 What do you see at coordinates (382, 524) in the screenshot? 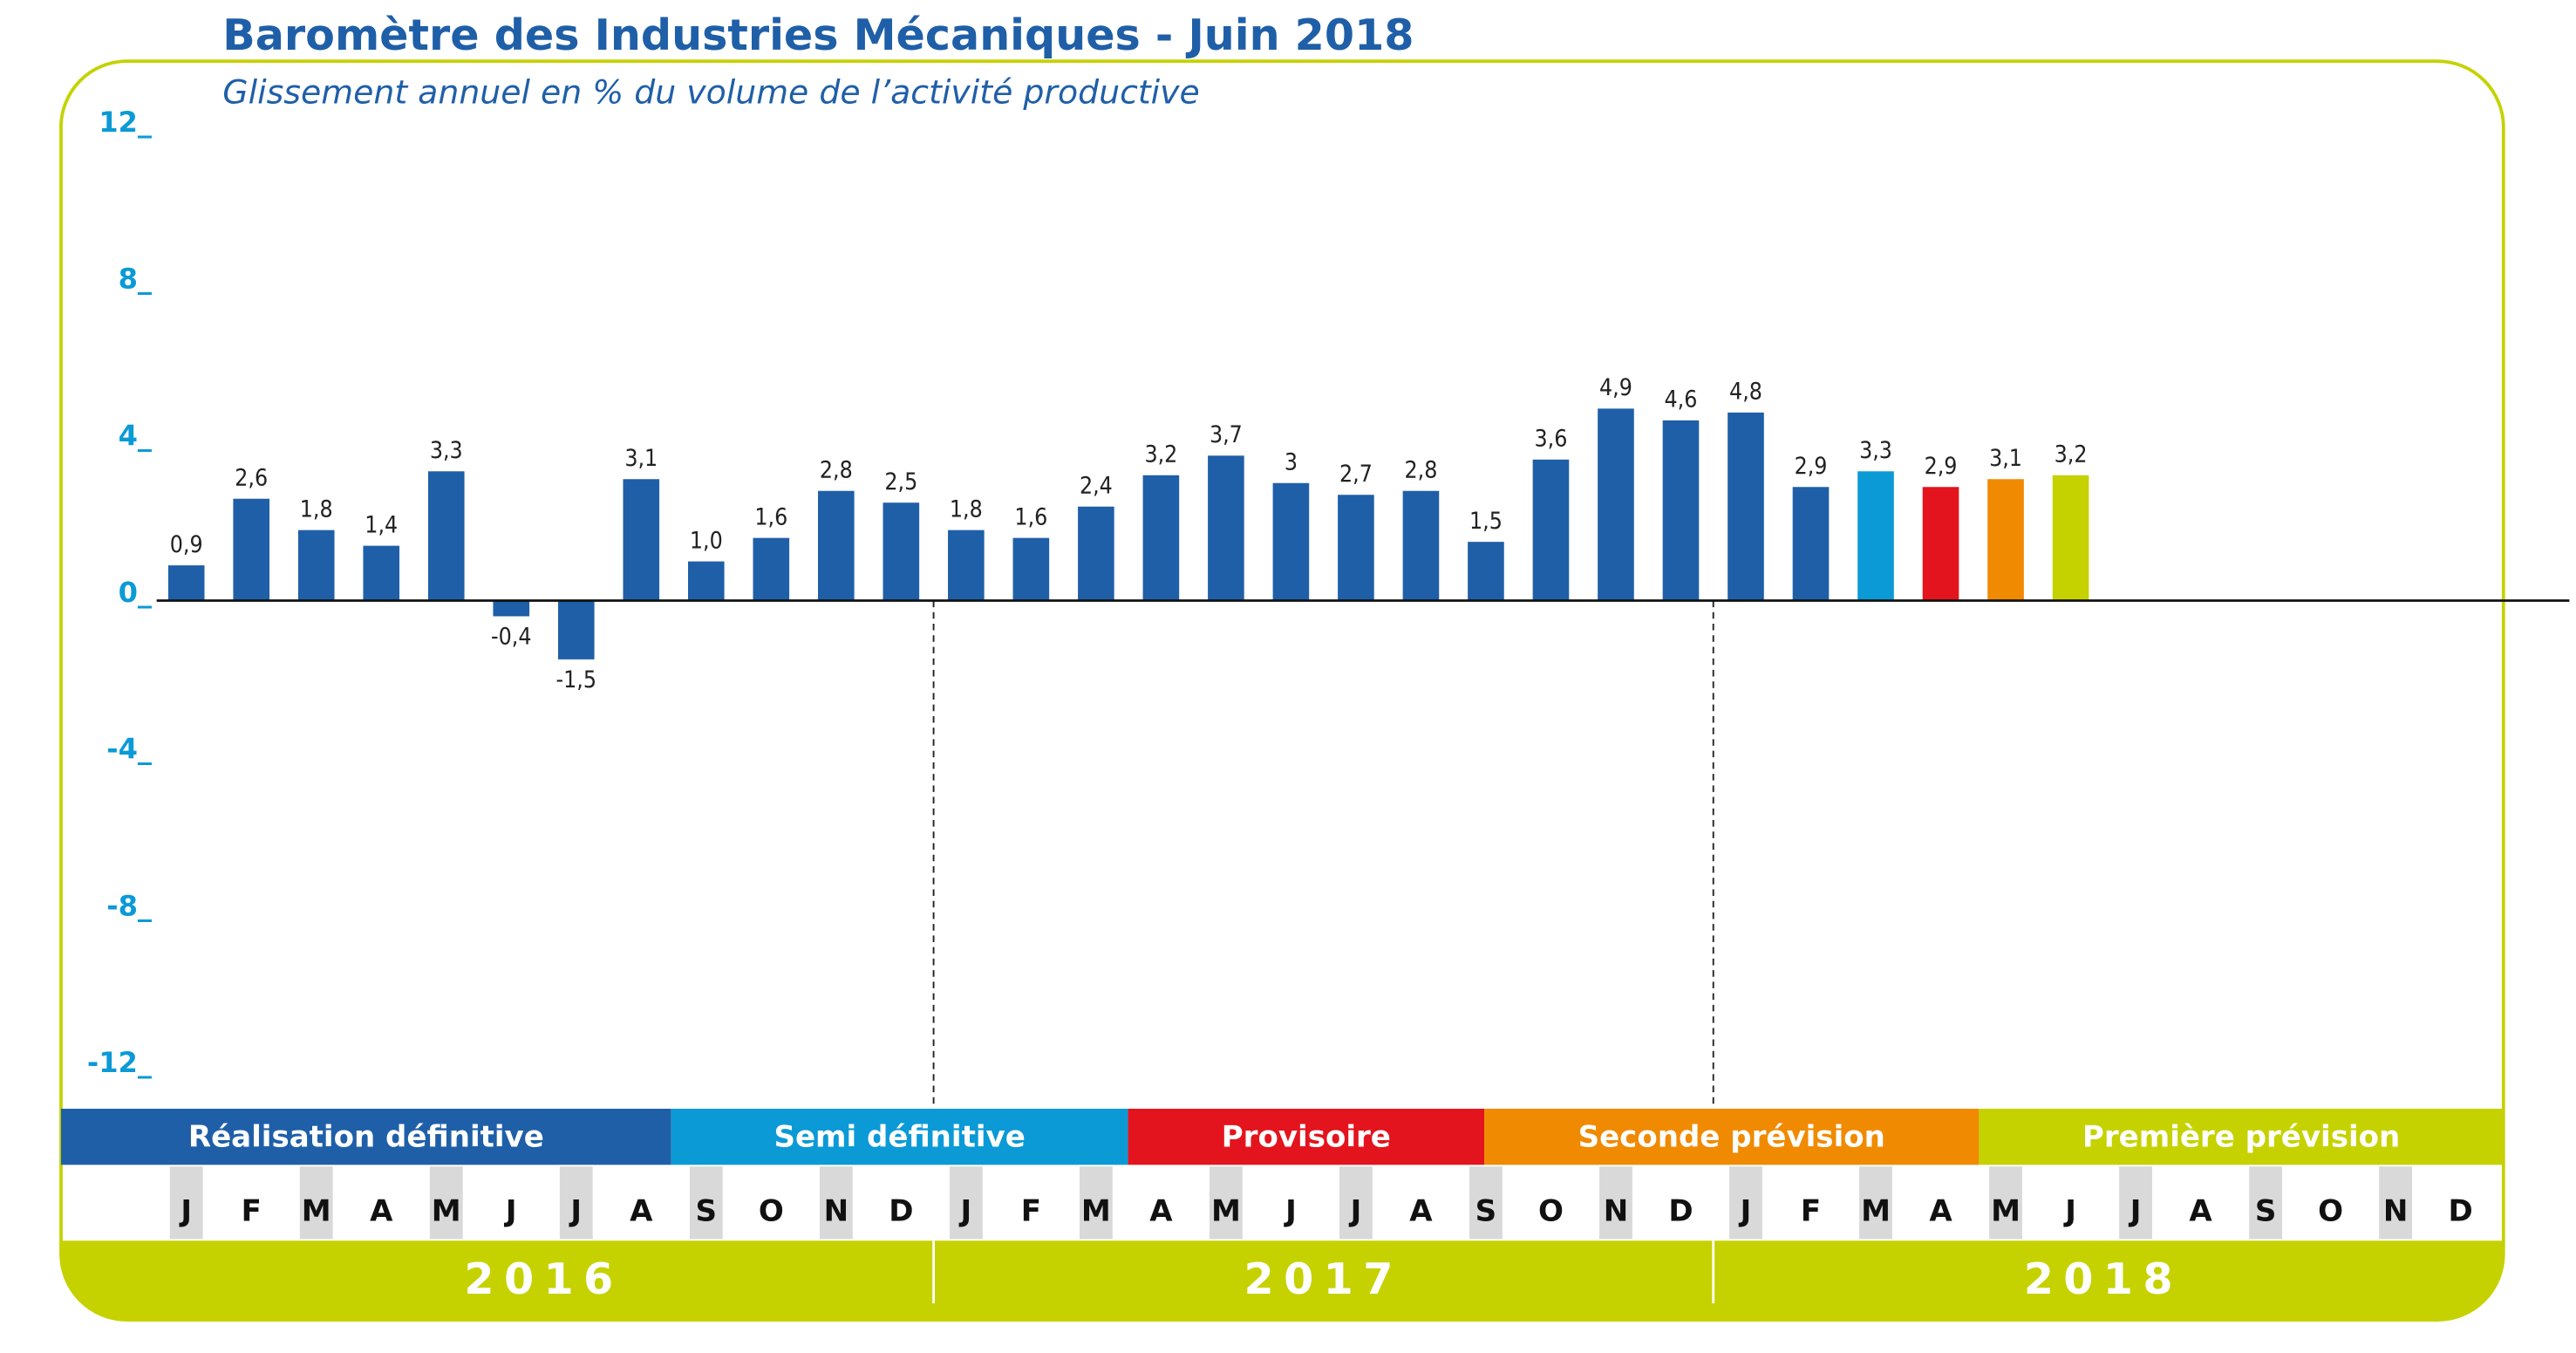
I see `value-label: 1,4` at bounding box center [382, 524].